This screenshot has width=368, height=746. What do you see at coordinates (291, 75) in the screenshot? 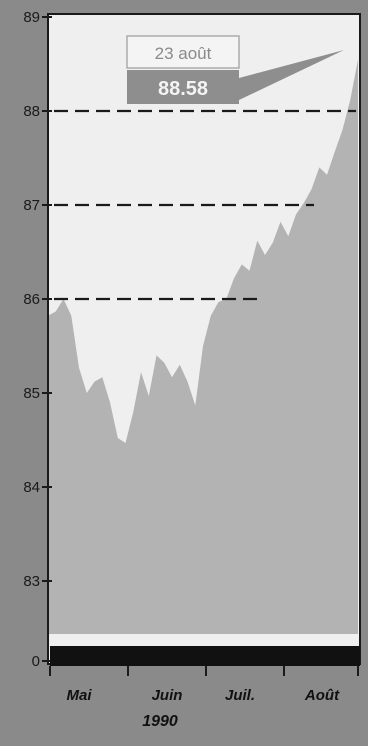
I see `callout-pointer` at bounding box center [291, 75].